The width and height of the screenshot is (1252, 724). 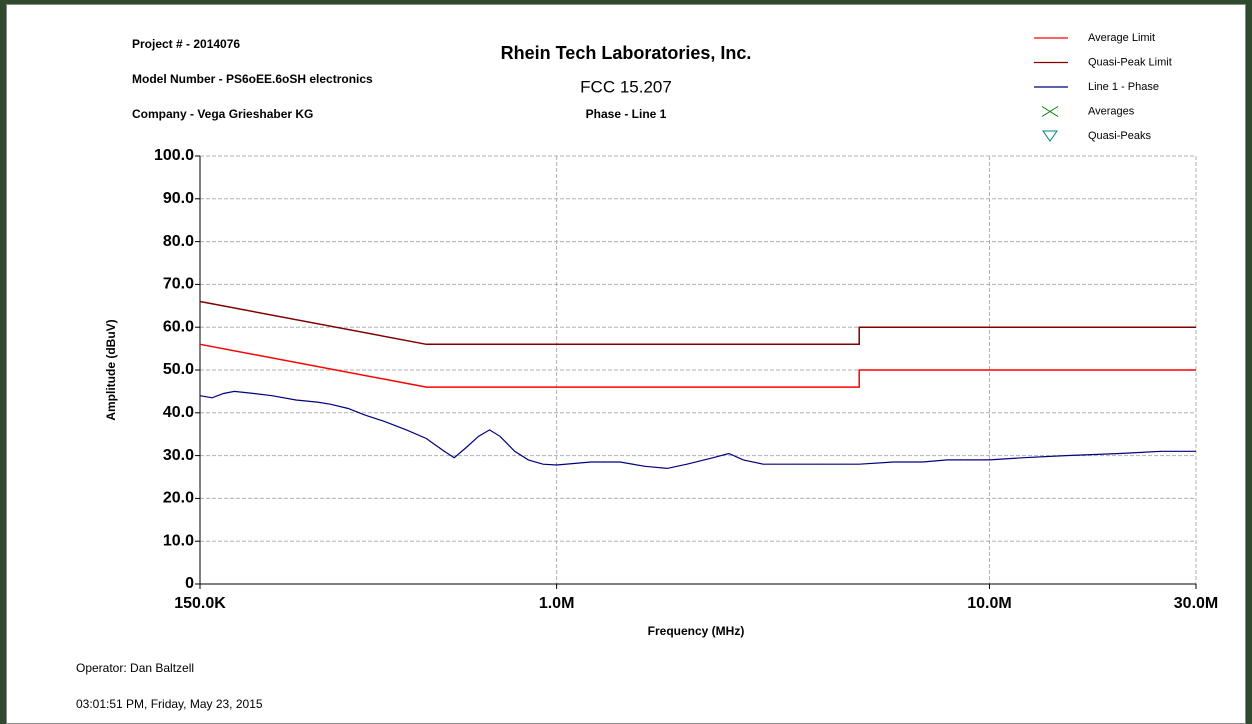 What do you see at coordinates (1123, 87) in the screenshot?
I see `legend-label: Line 1 - Phase` at bounding box center [1123, 87].